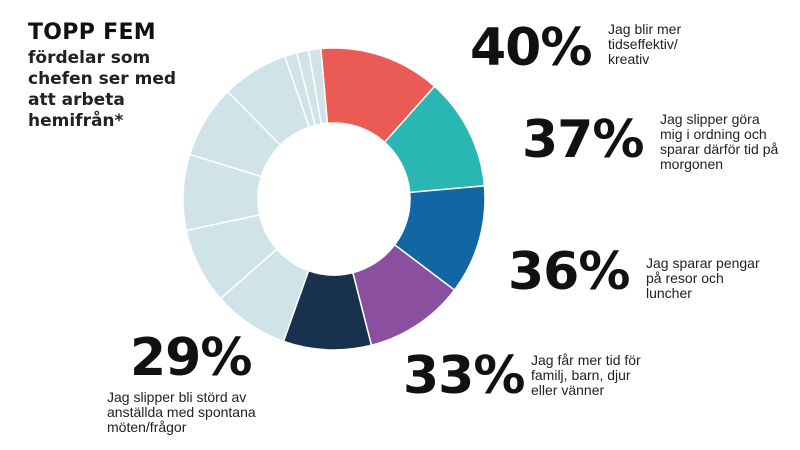 The width and height of the screenshot is (800, 450). Describe the element at coordinates (92, 32) in the screenshot. I see `chart-title: TOPP FEM` at that location.